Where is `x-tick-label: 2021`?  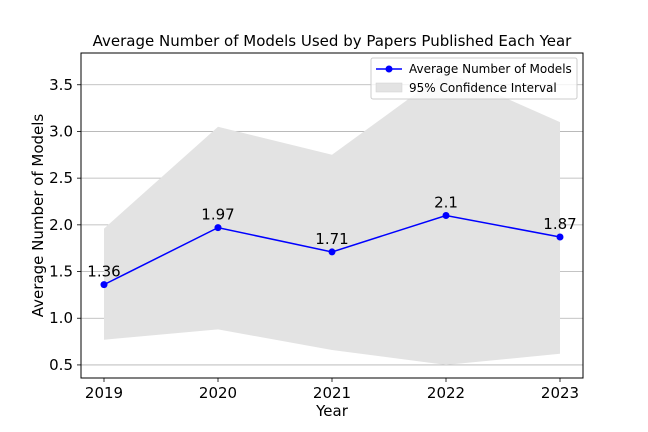 x-tick-label: 2021 is located at coordinates (332, 393).